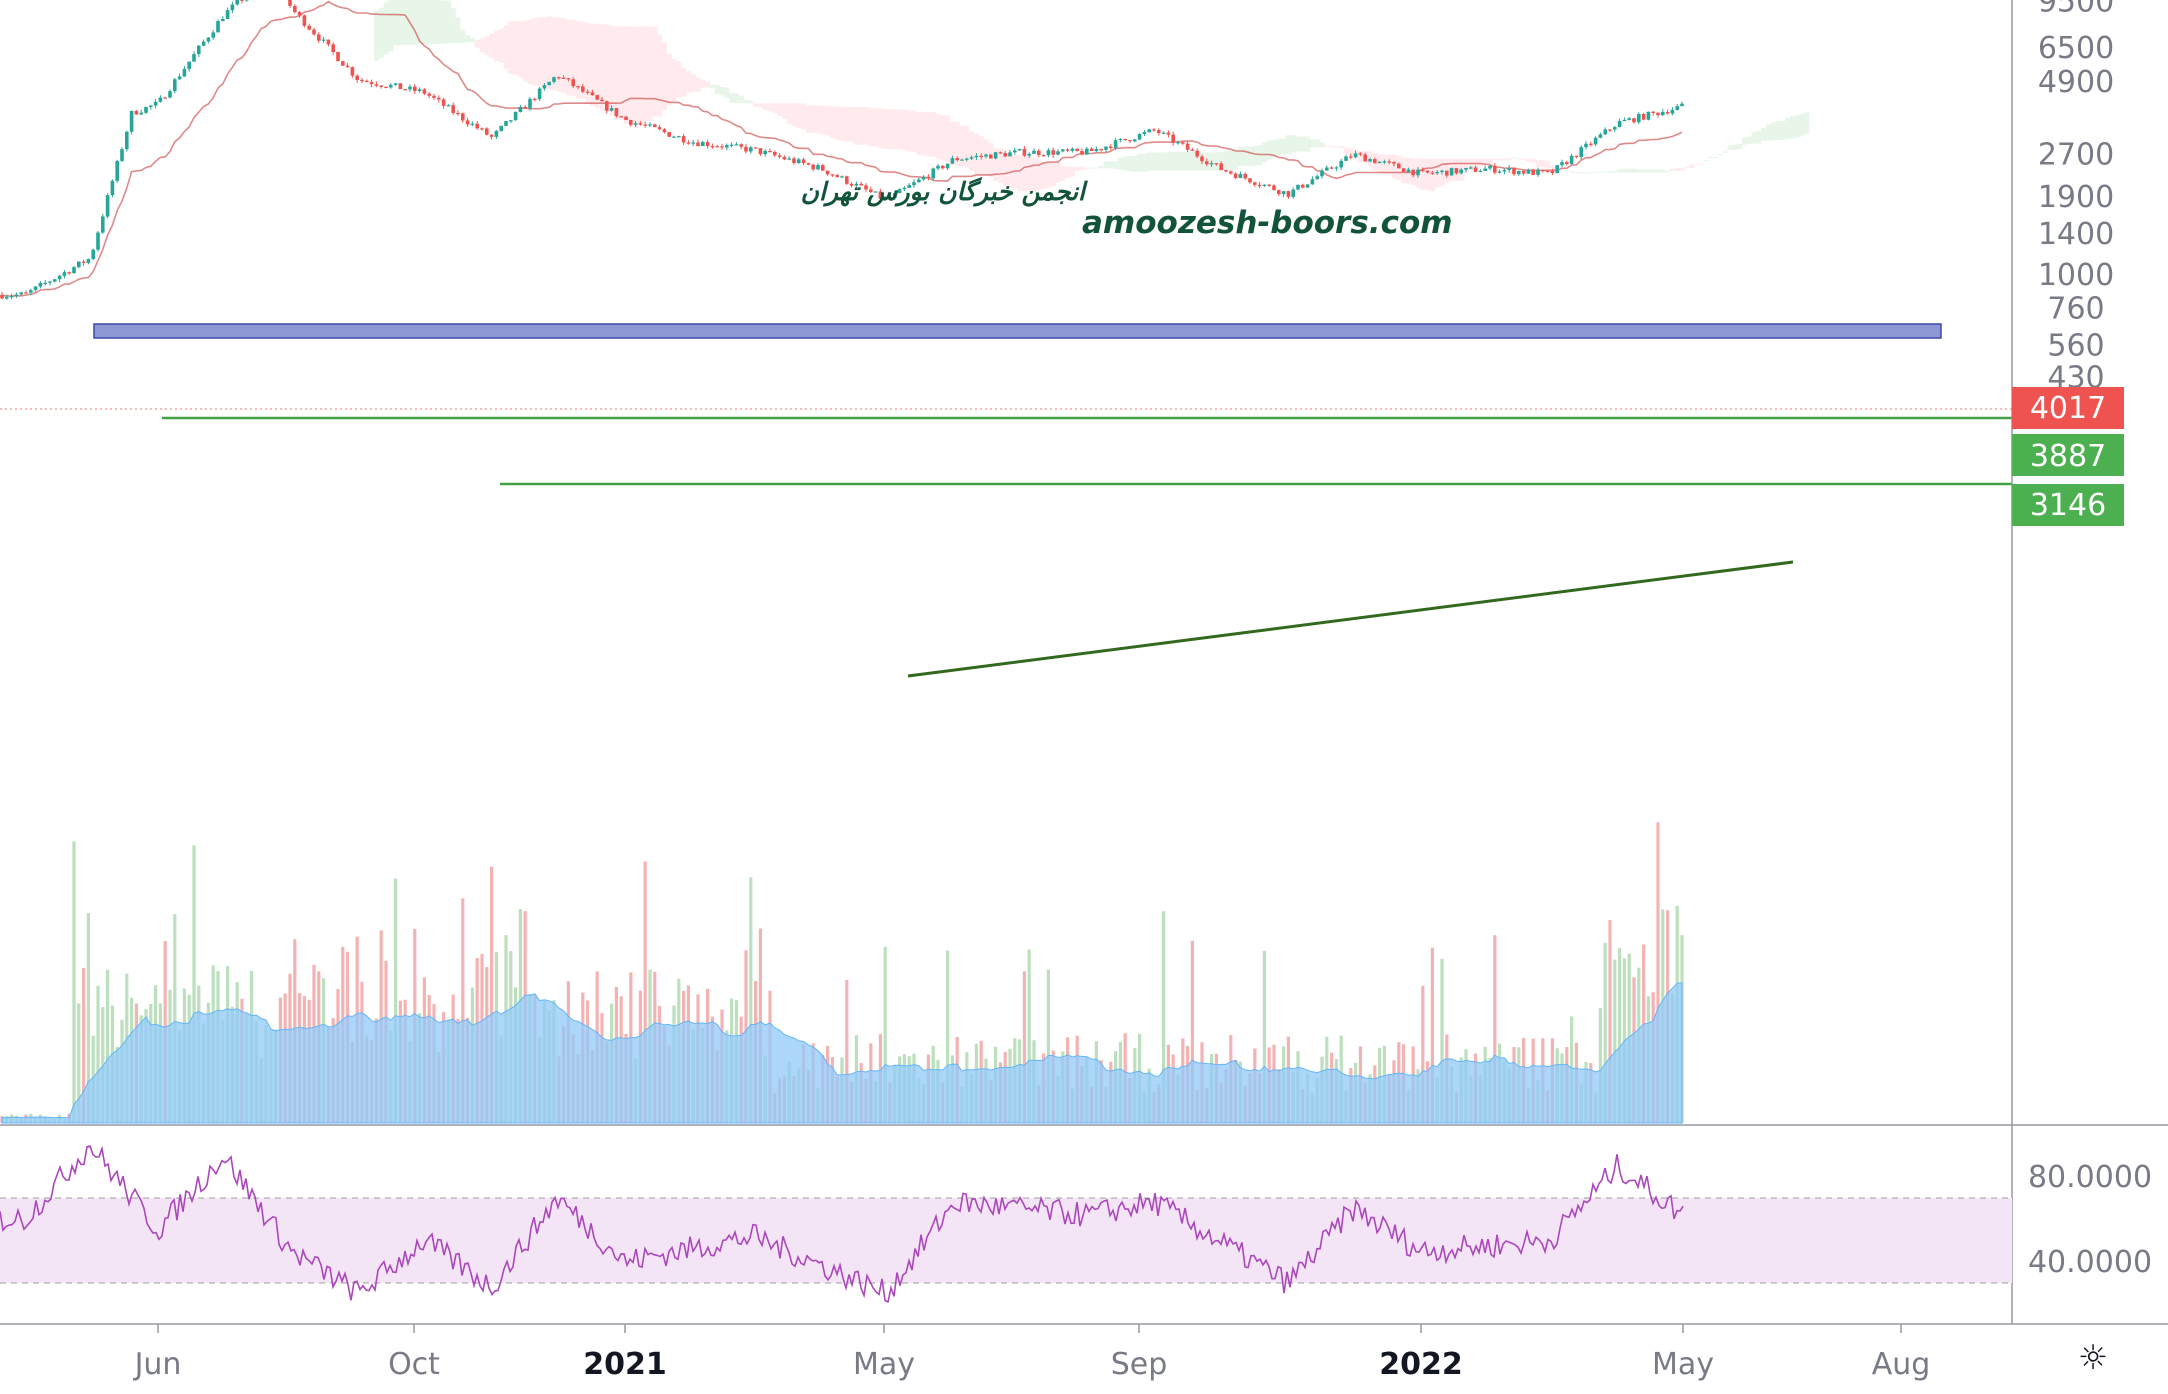 The width and height of the screenshot is (2168, 1394). Describe the element at coordinates (2093, 1358) in the screenshot. I see `settings-button: ☼` at that location.